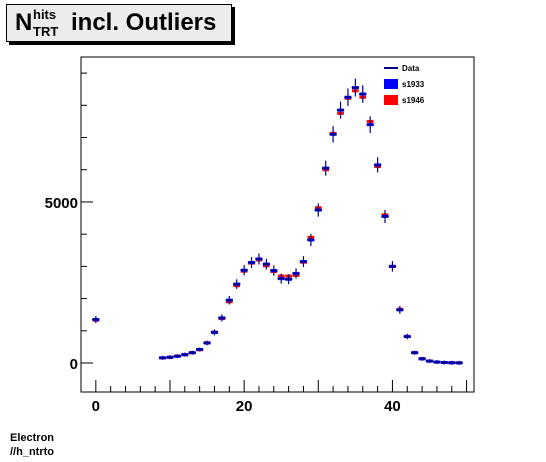 The height and width of the screenshot is (462, 546). I want to click on title-superscript: hits, so click(45, 14).